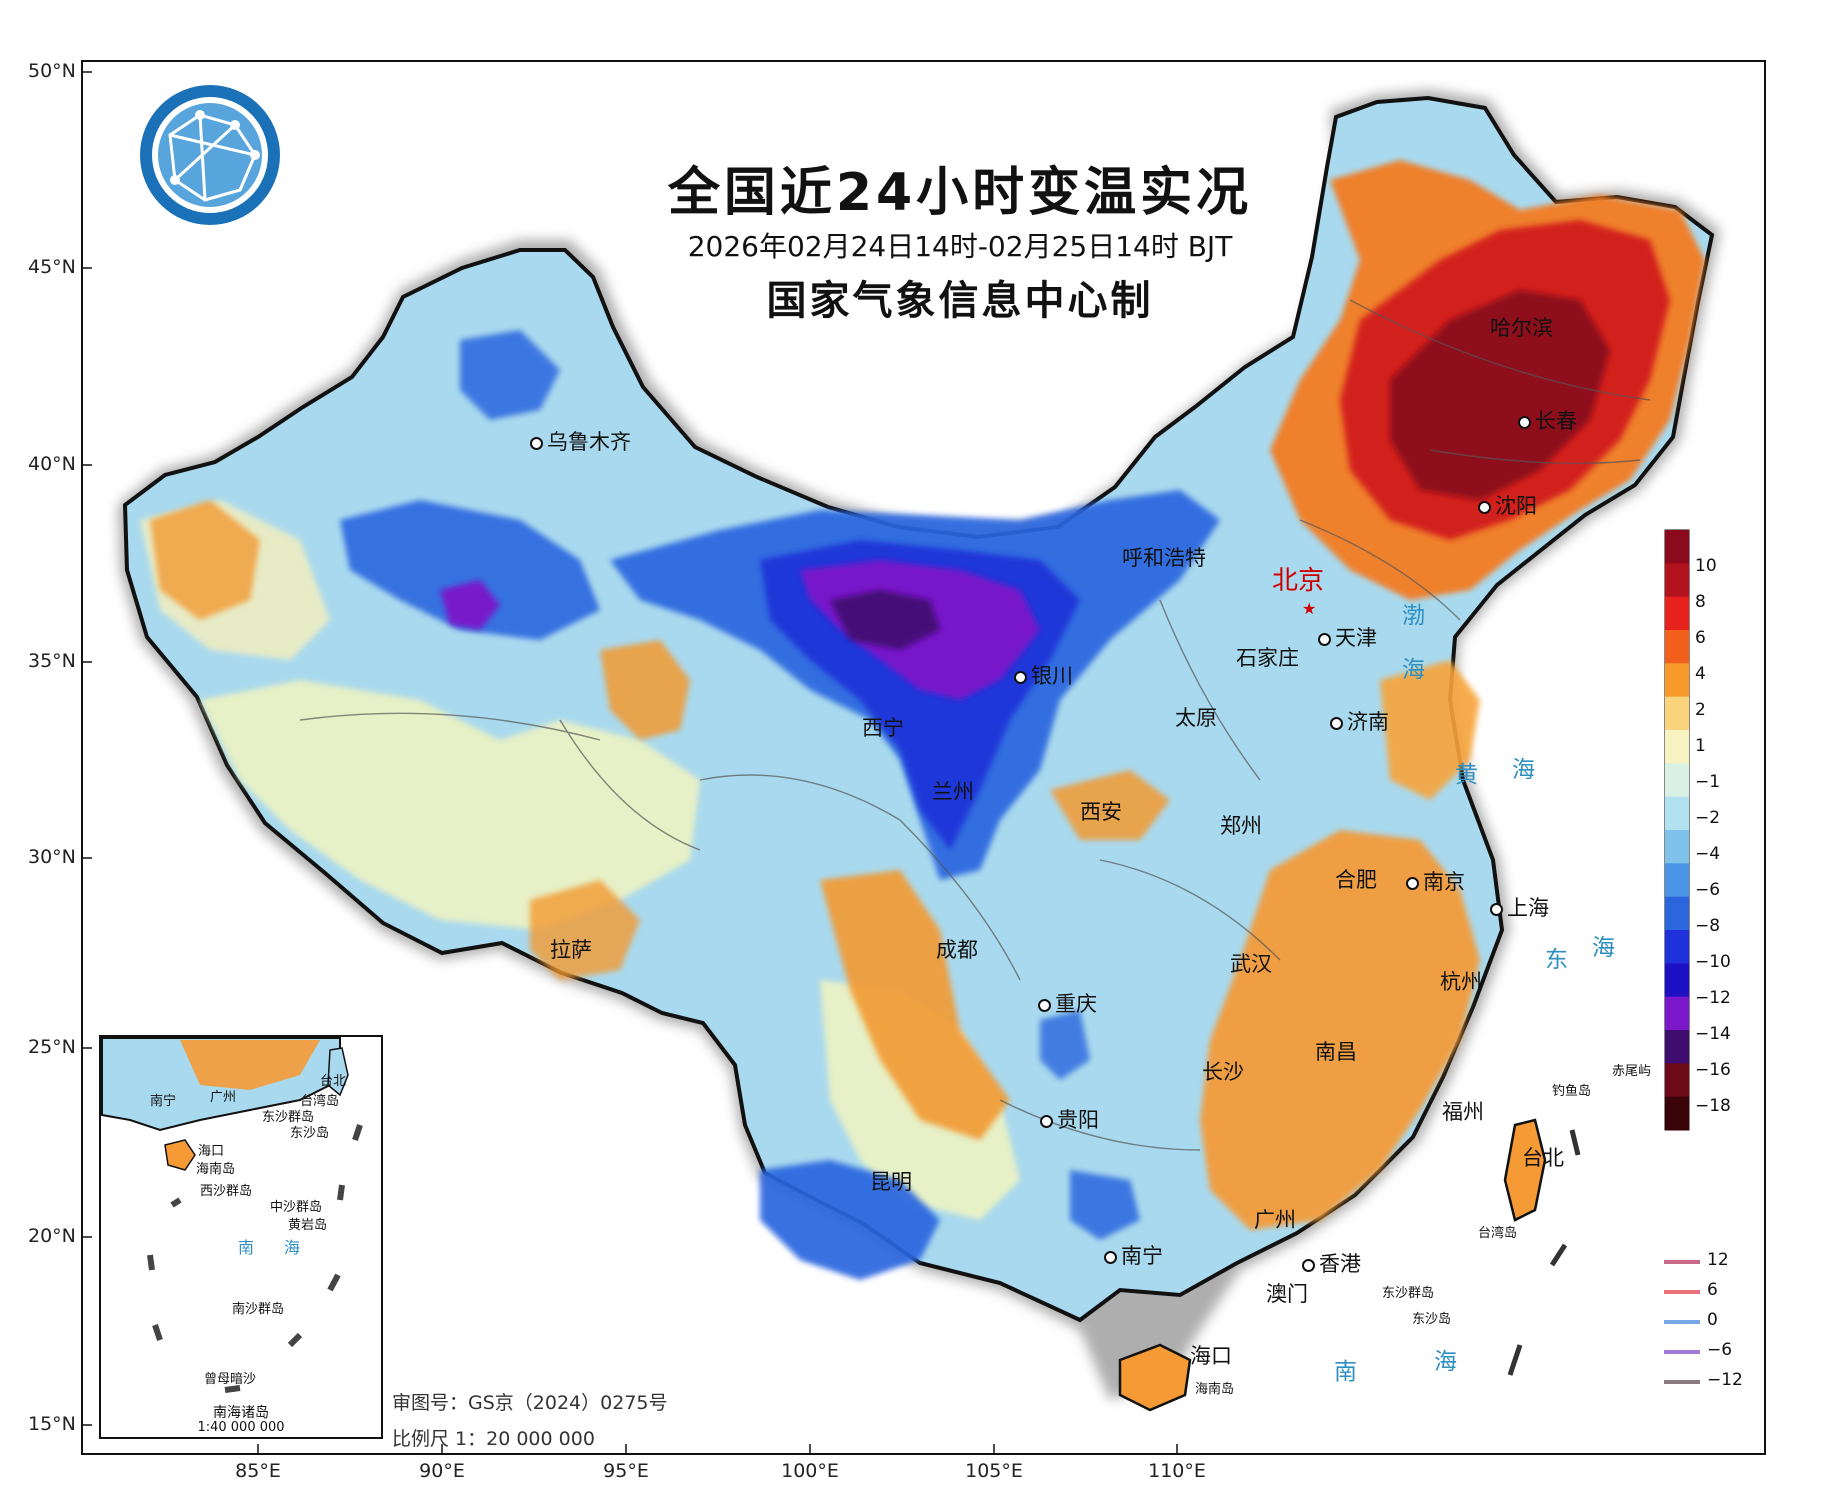  What do you see at coordinates (1700, 710) in the screenshot?
I see `colorbar-tick: 2` at bounding box center [1700, 710].